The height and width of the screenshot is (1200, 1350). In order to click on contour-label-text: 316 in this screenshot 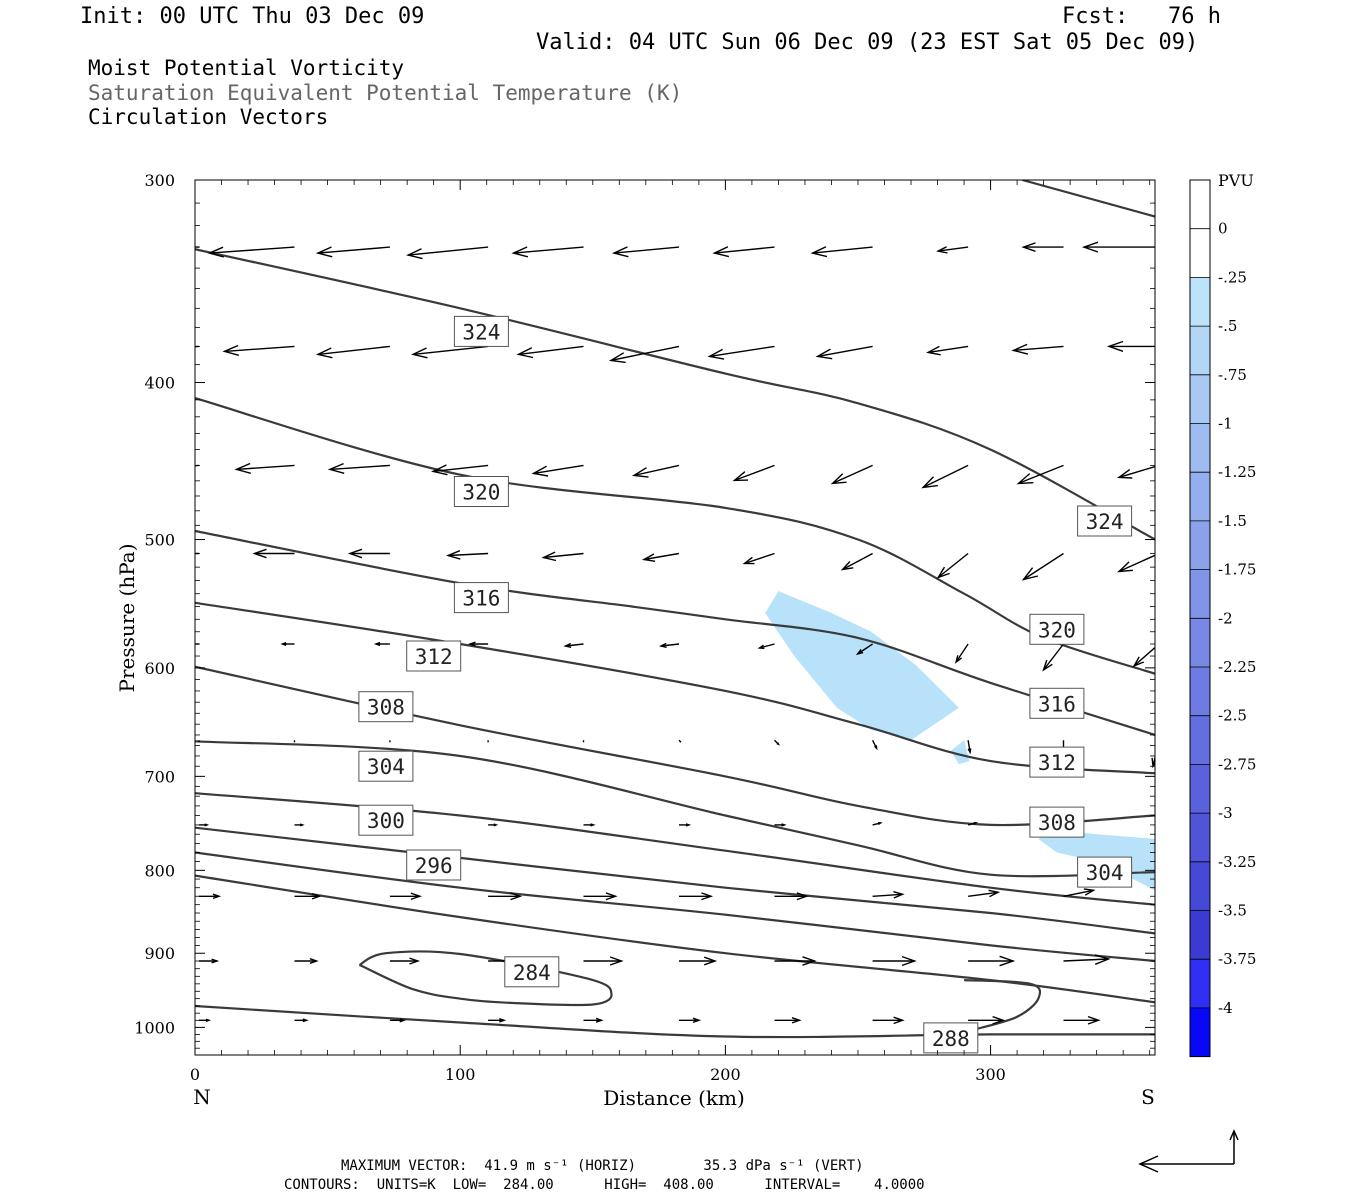, I will do `click(1057, 704)`.